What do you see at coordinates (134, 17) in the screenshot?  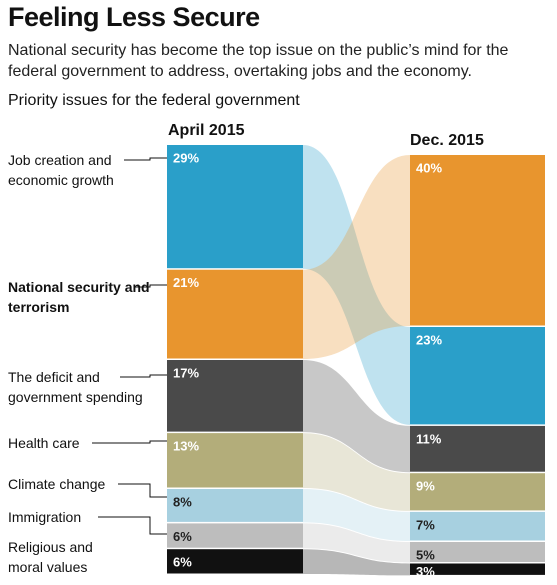 I see `chart-title: Feeling Less Secure` at bounding box center [134, 17].